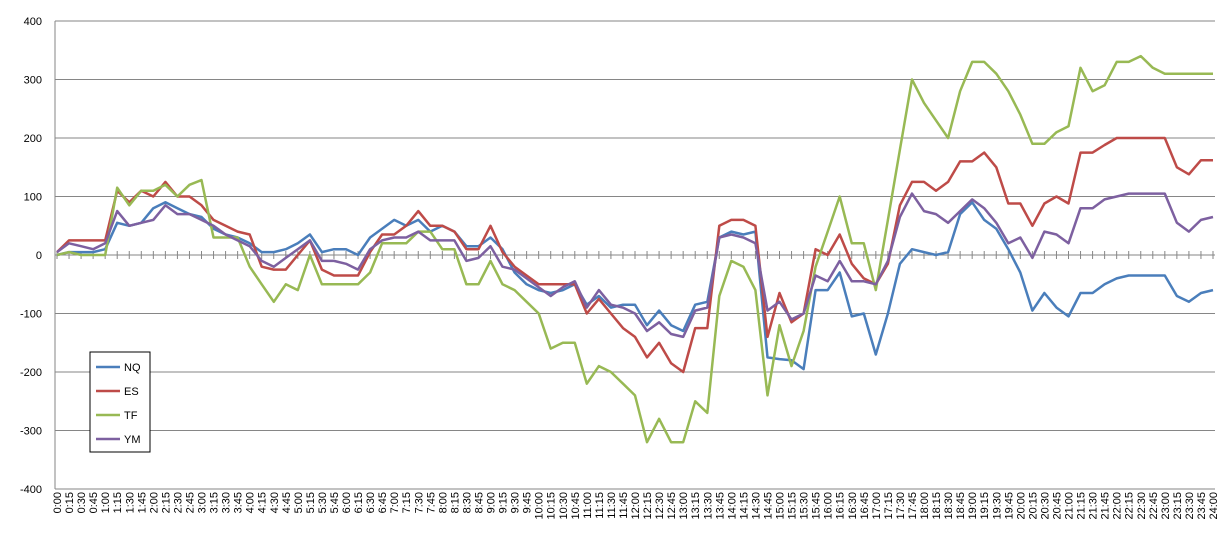  What do you see at coordinates (419, 502) in the screenshot?
I see `x-tick-label: 7:30` at bounding box center [419, 502].